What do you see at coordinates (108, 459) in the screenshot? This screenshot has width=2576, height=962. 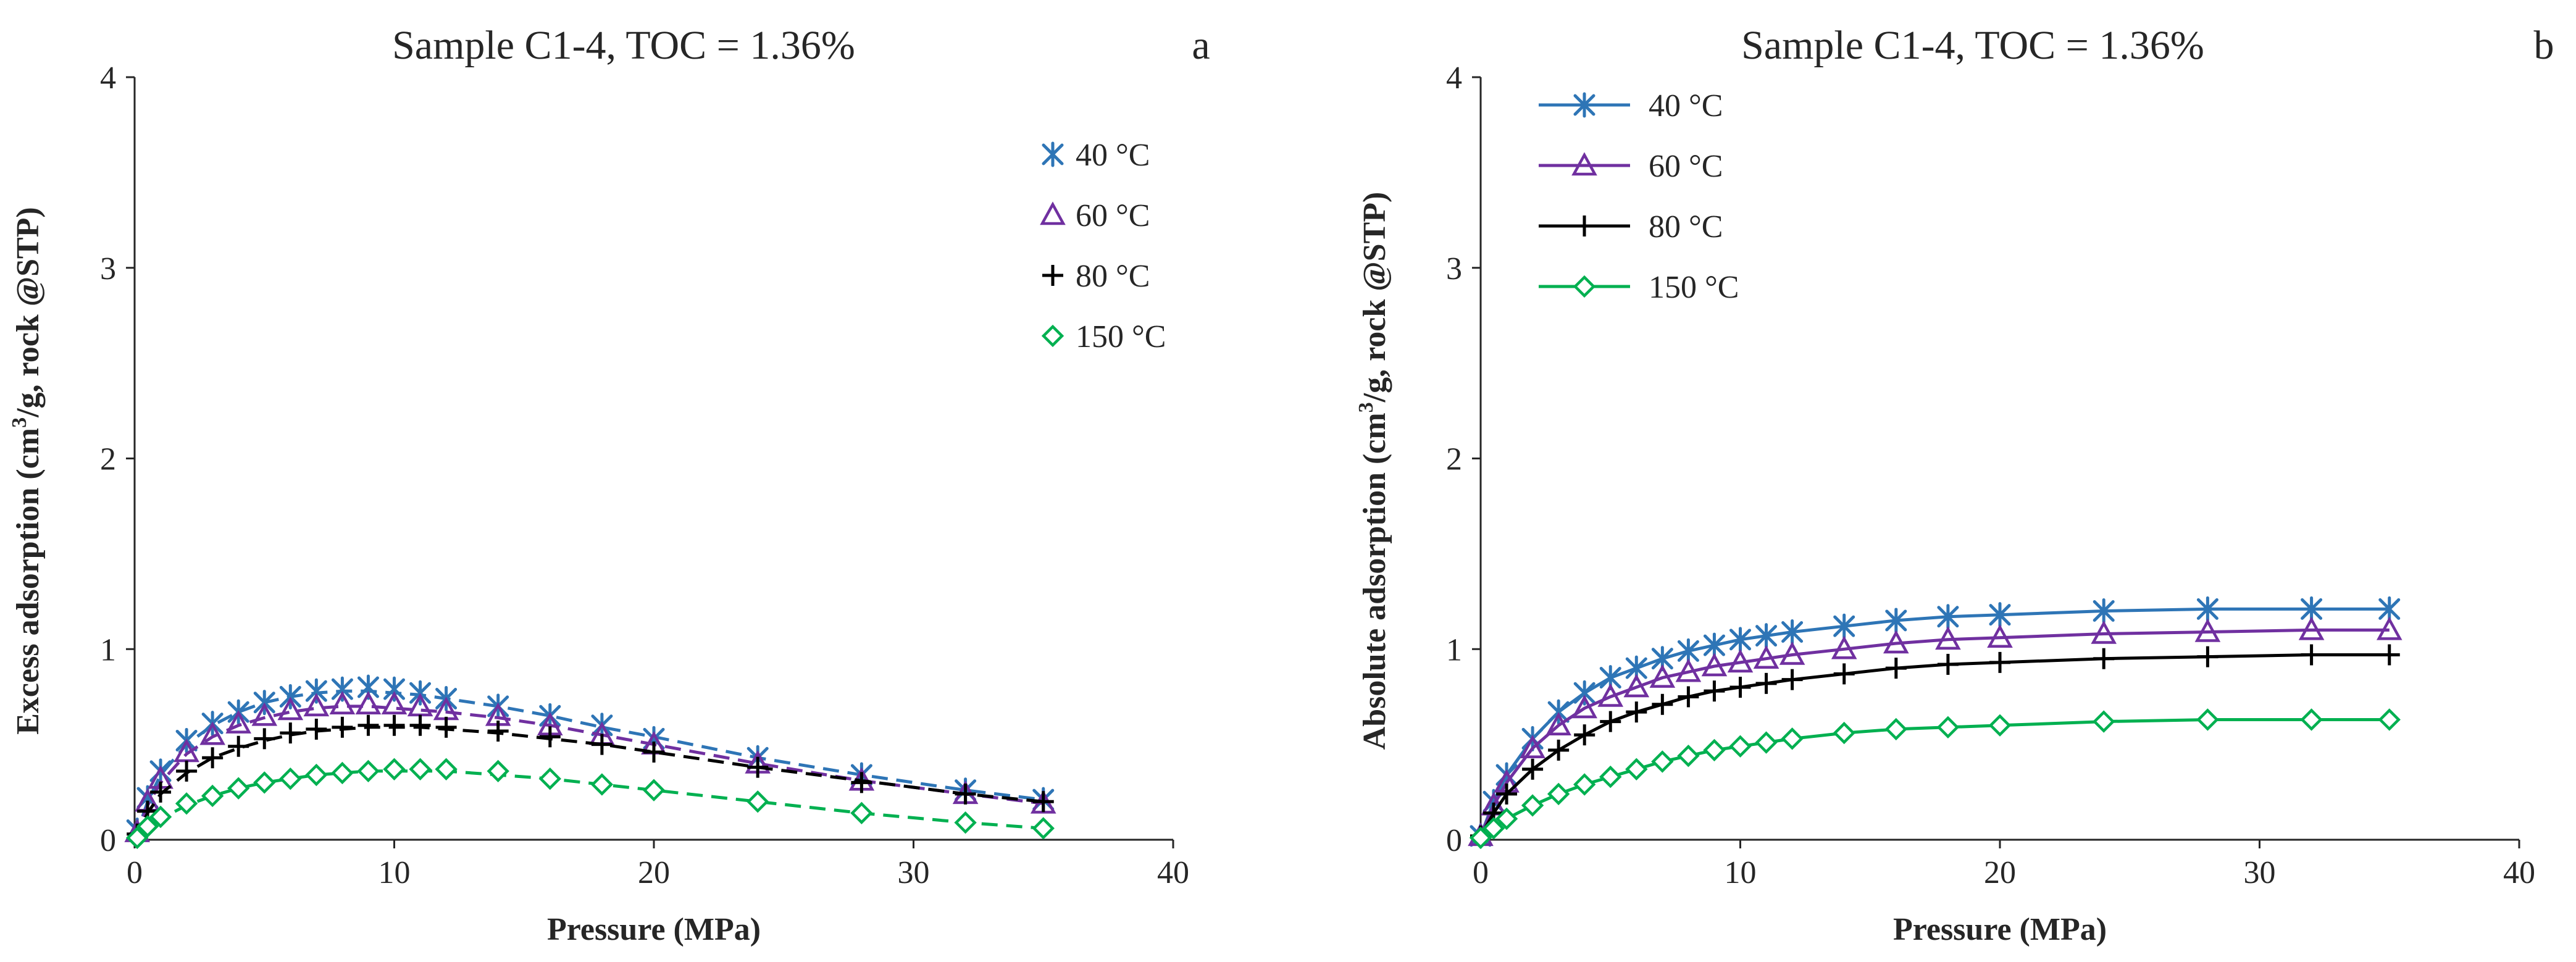 I see `y-tick-label: 2` at bounding box center [108, 459].